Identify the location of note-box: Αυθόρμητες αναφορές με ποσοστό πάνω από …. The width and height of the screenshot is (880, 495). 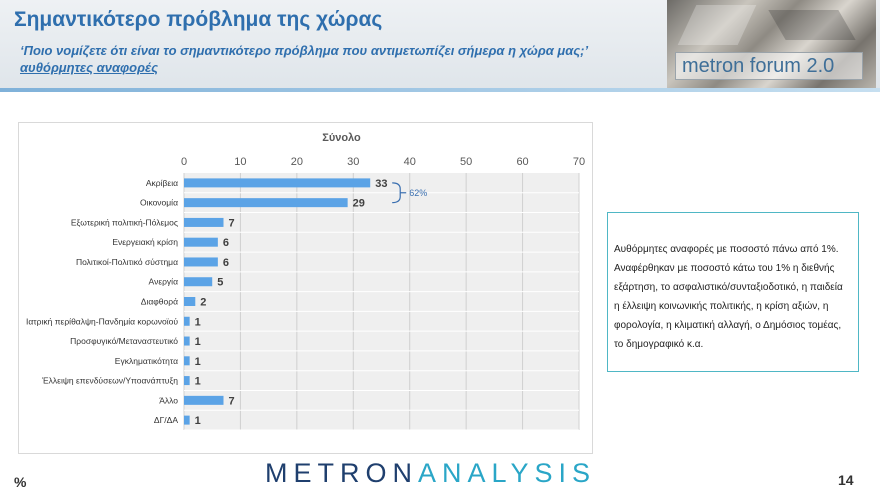
(733, 292).